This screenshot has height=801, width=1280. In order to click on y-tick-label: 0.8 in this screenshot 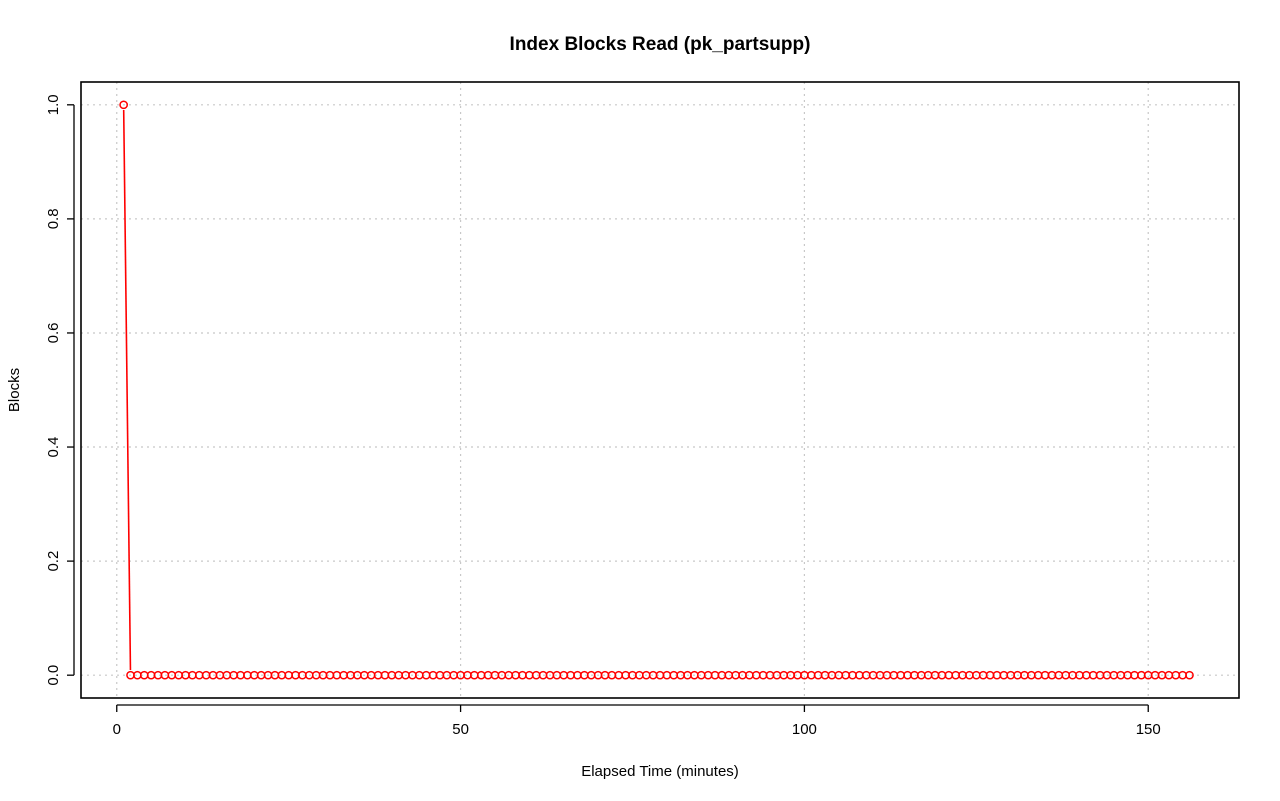, I will do `click(53, 218)`.